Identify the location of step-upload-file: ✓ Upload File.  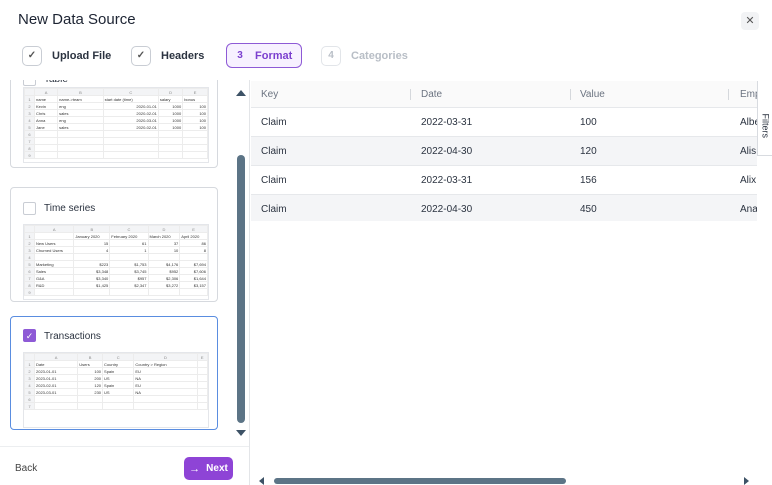
(66, 55).